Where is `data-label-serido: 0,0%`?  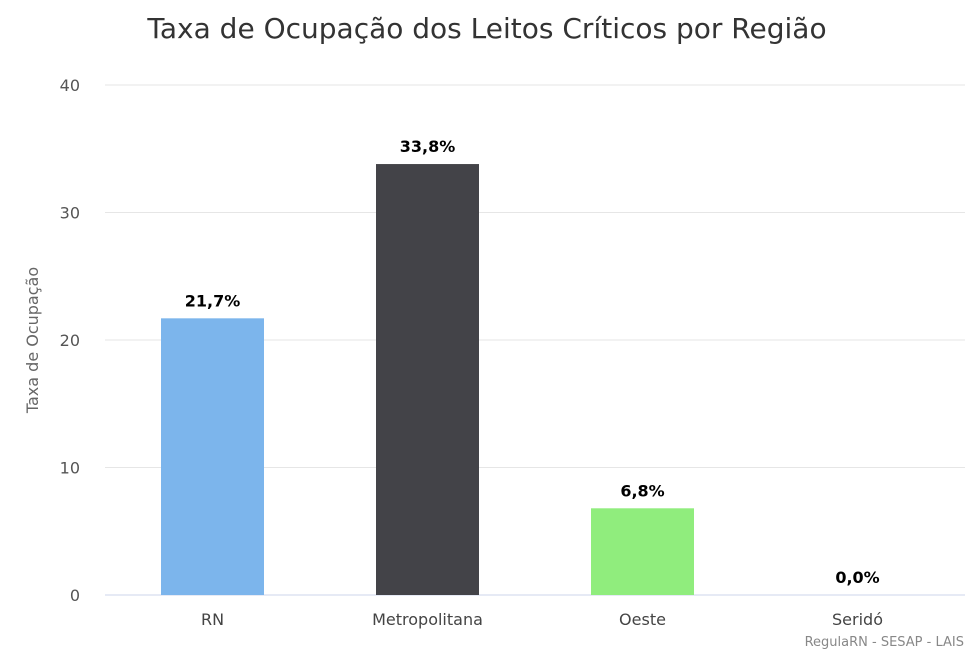
data-label-serido: 0,0% is located at coordinates (857, 577).